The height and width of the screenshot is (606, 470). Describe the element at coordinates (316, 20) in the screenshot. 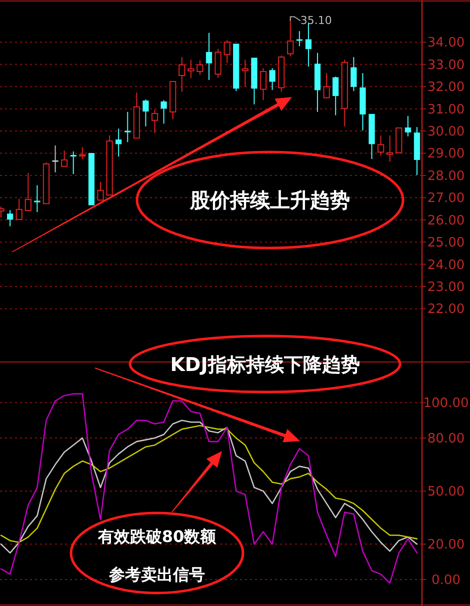

I see `annotation: 35.10` at that location.